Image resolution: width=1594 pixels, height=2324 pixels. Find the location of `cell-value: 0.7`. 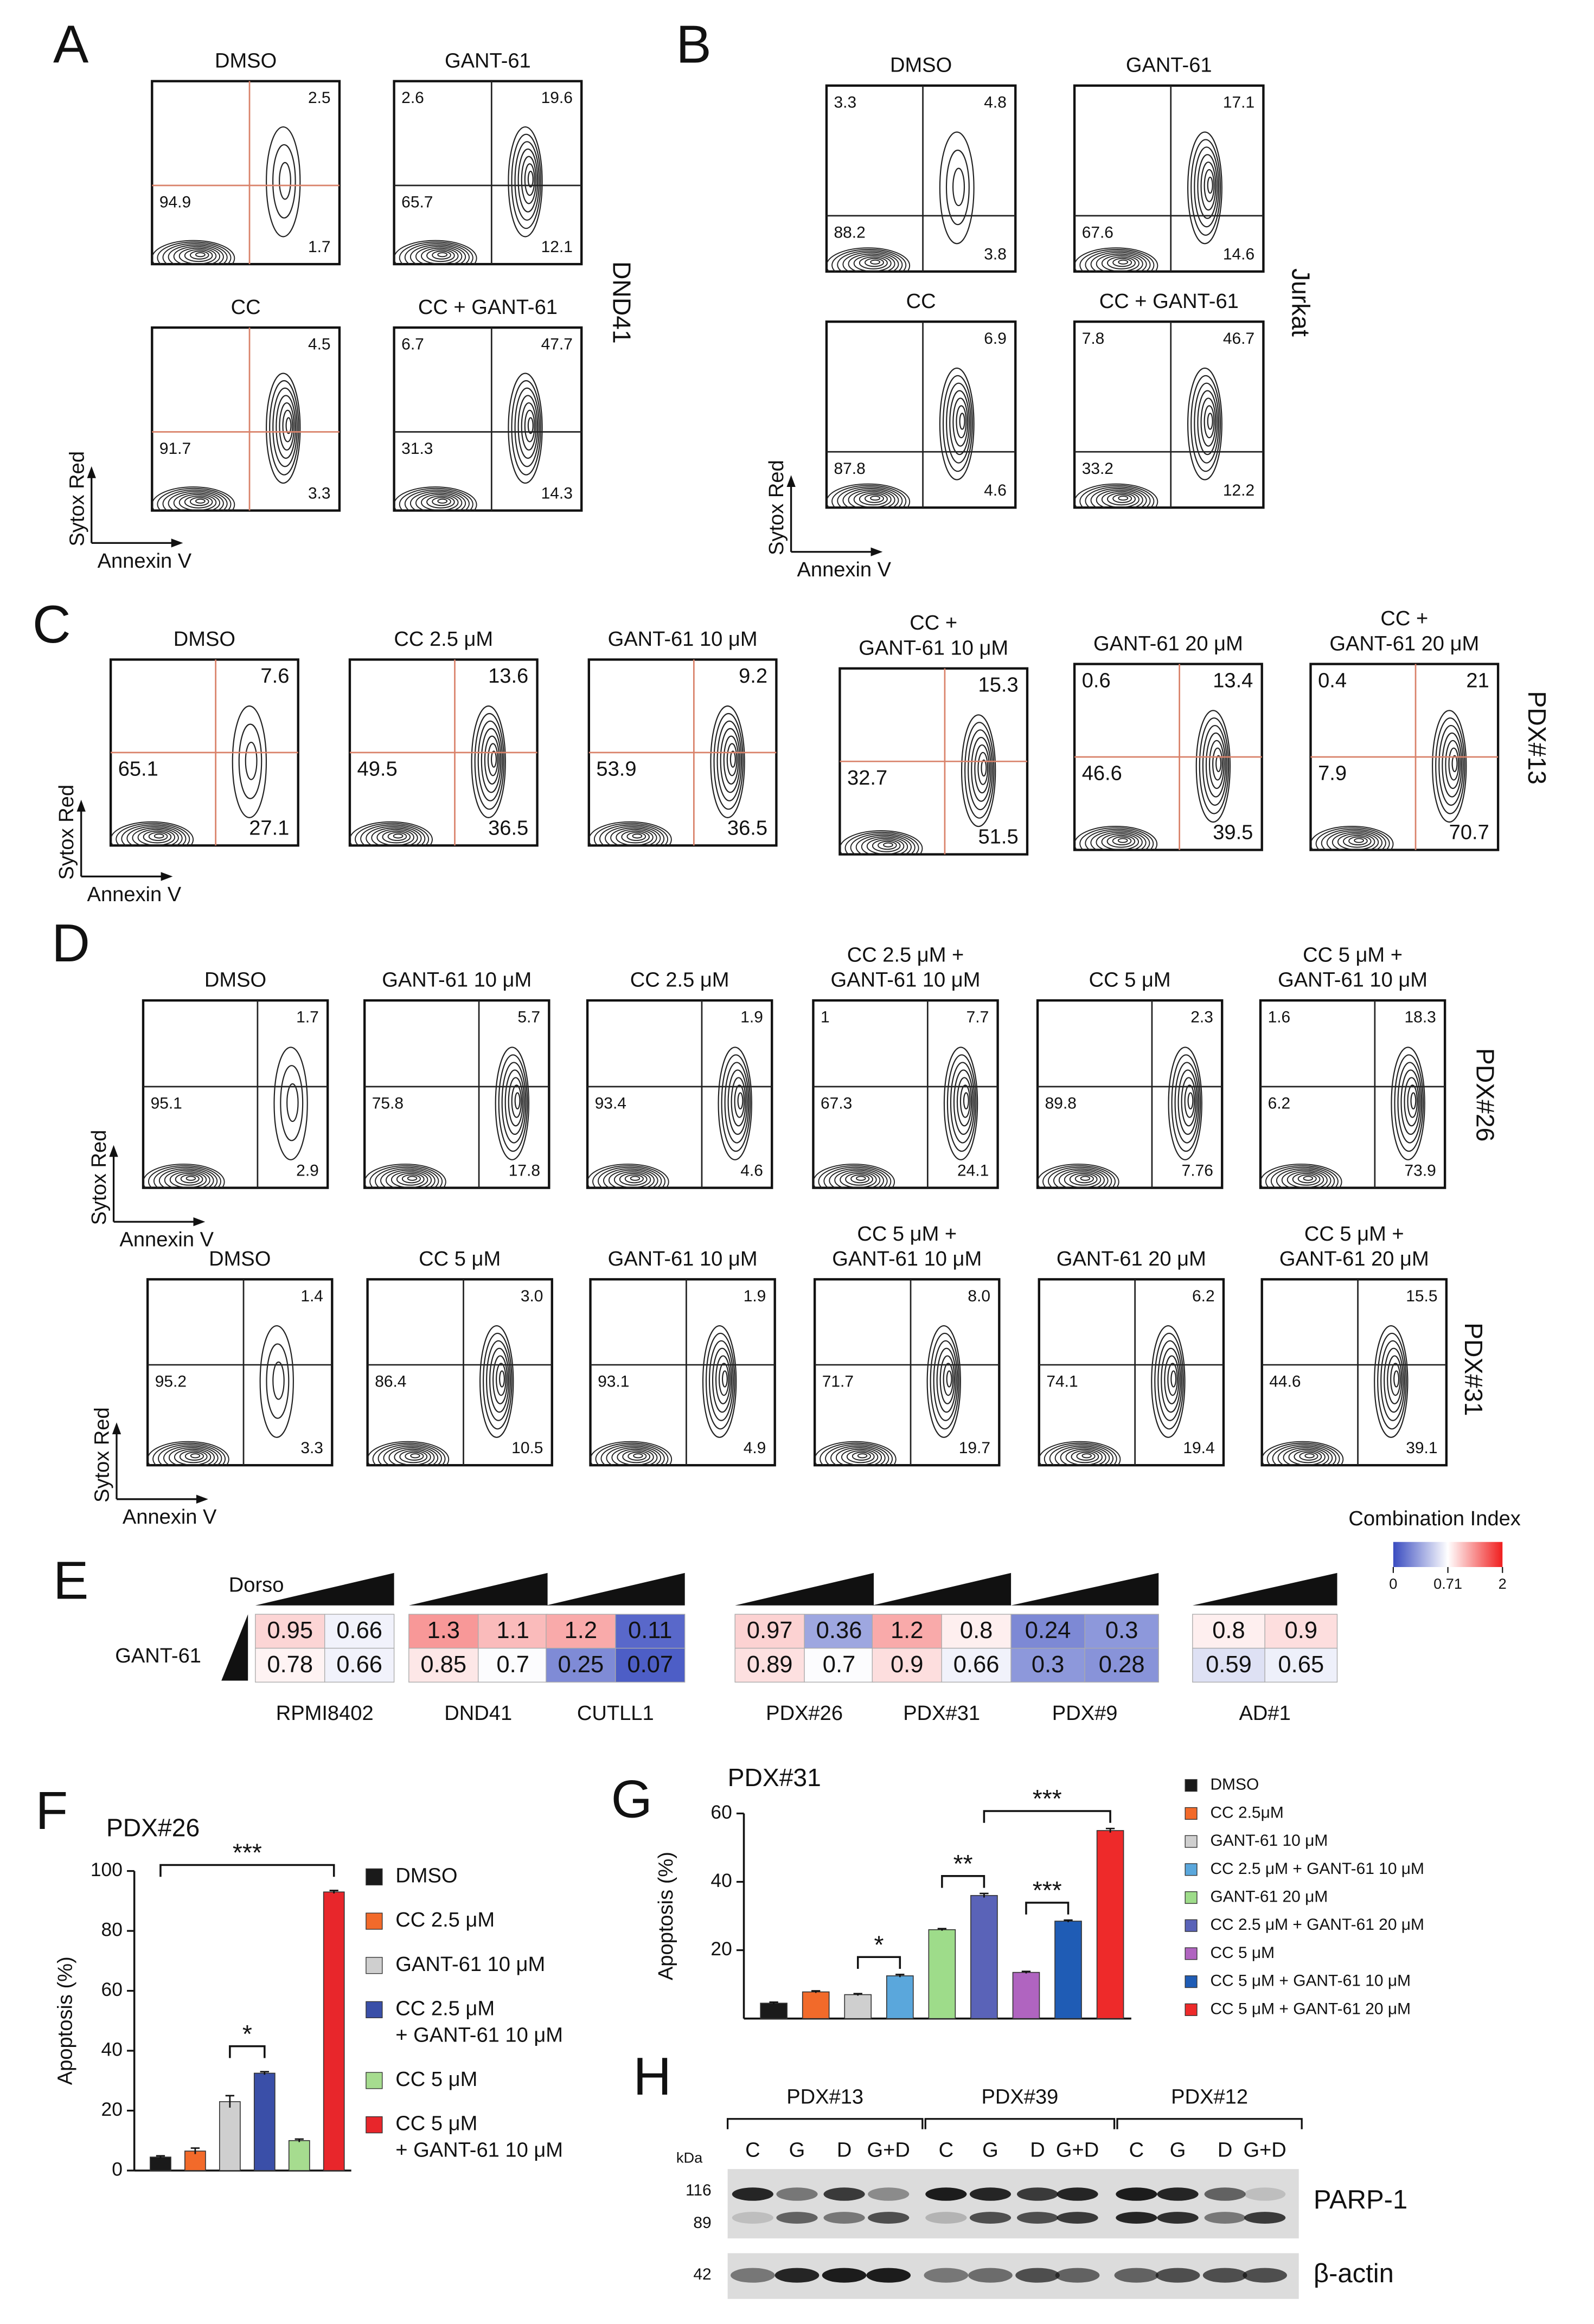

cell-value: 0.7 is located at coordinates (840, 1665).